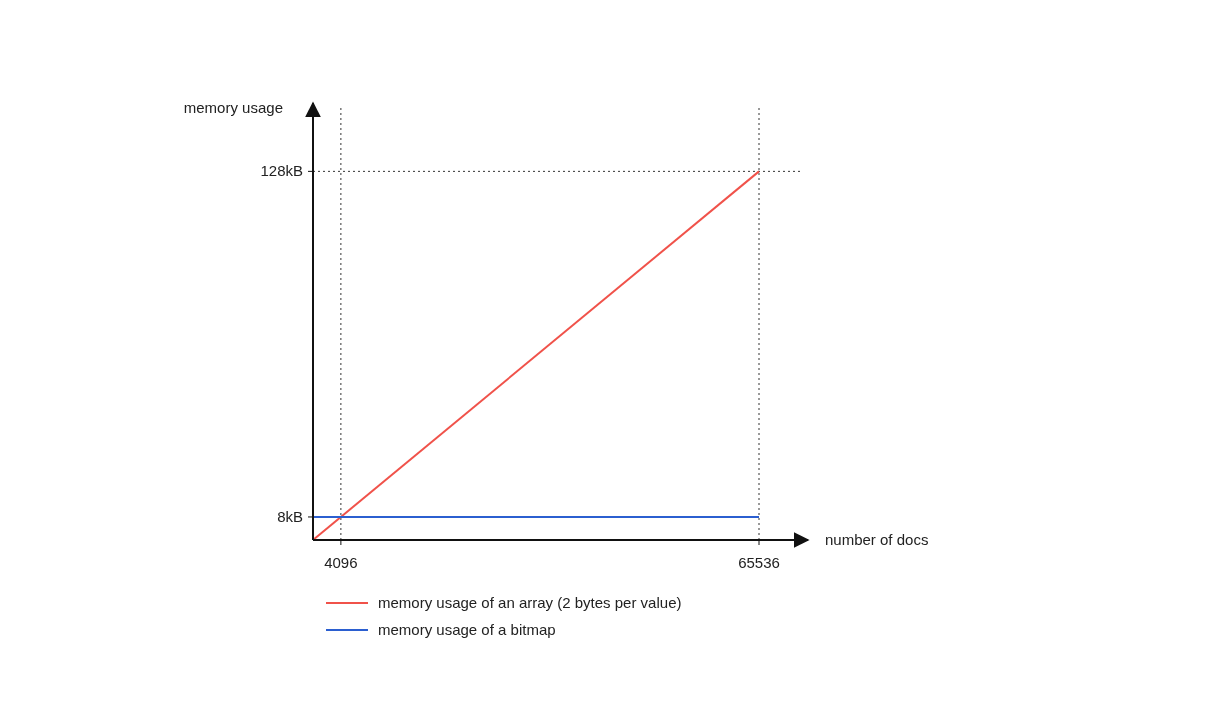 Image resolution: width=1232 pixels, height=704 pixels. Describe the element at coordinates (530, 602) in the screenshot. I see `legend-label: memory usage of an array (2 bytes per value)` at that location.